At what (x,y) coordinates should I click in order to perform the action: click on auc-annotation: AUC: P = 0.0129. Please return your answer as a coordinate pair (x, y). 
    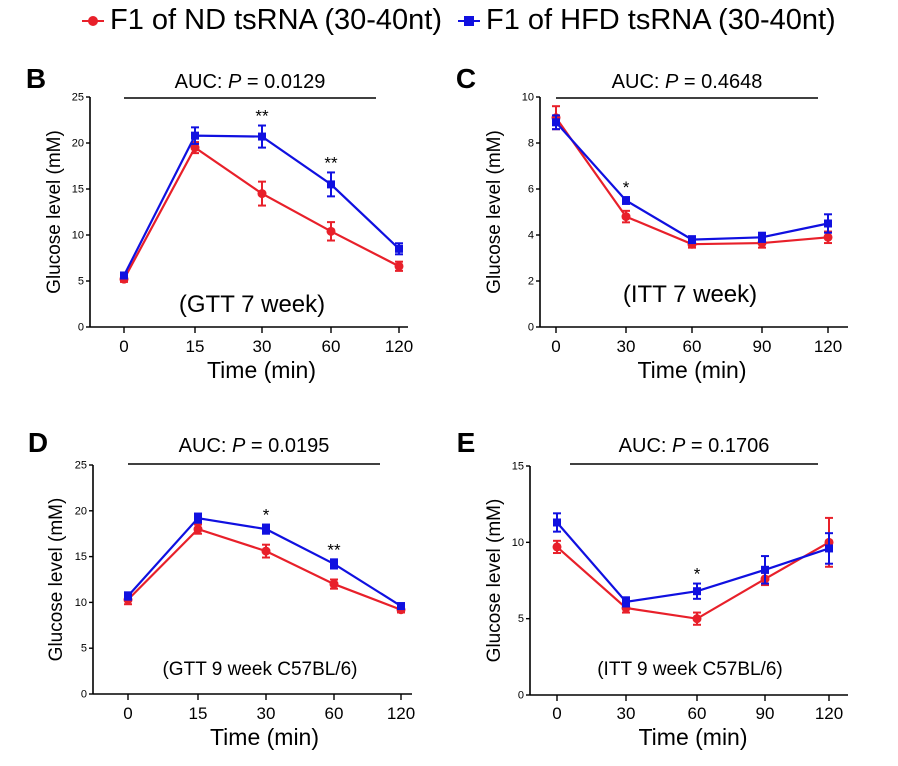
    Looking at the image, I should click on (250, 82).